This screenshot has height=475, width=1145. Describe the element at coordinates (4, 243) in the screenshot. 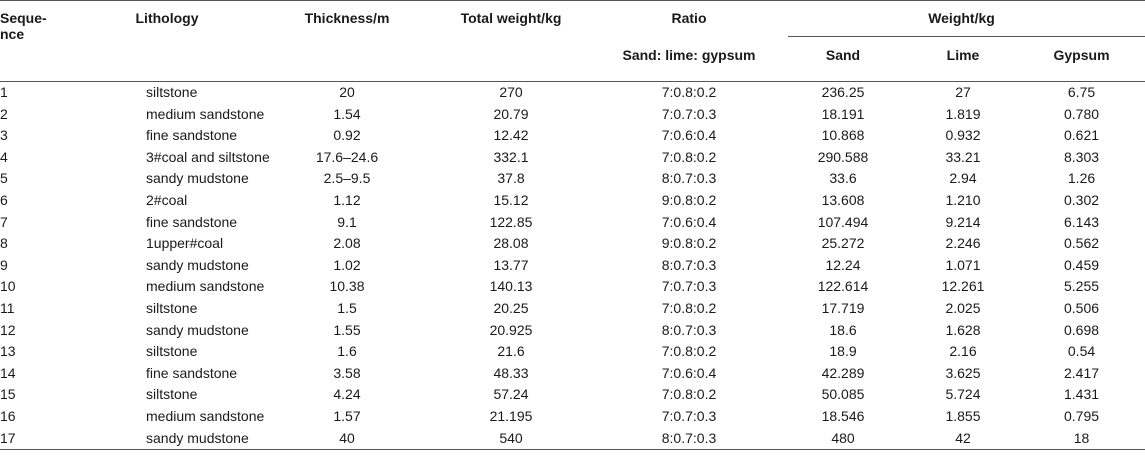

I see `cell-sequence: 8` at that location.